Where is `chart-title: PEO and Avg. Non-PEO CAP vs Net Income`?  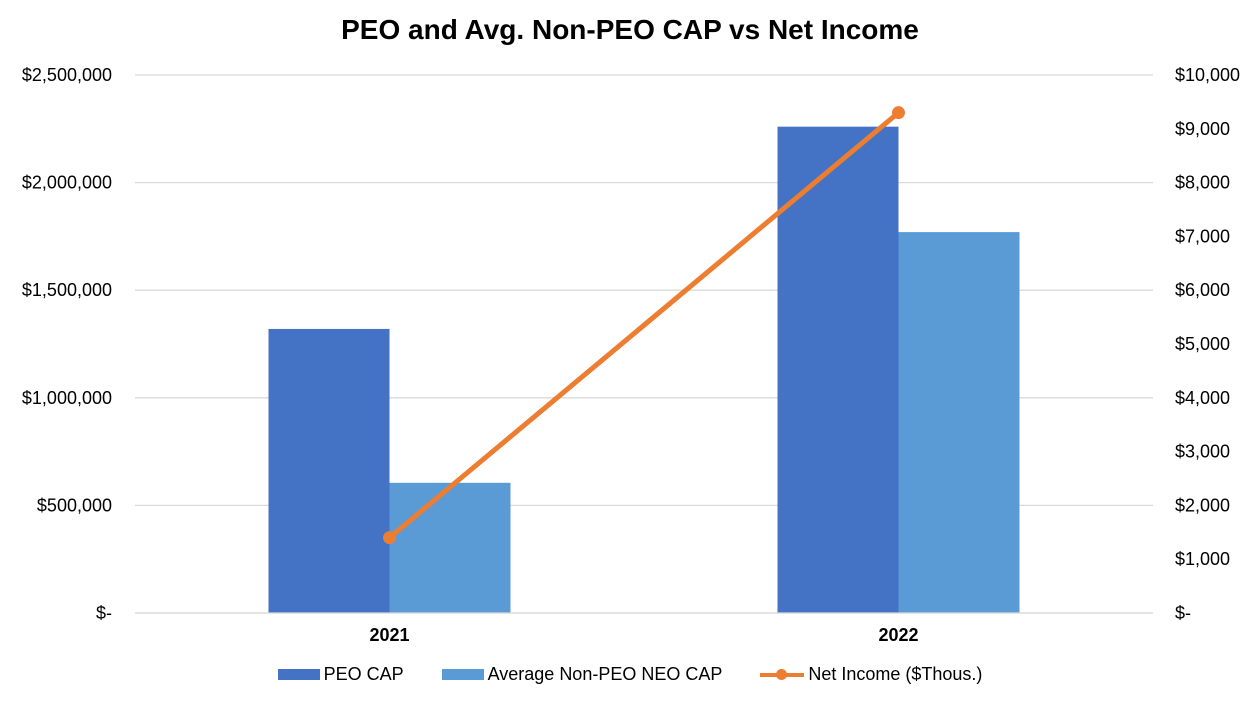
chart-title: PEO and Avg. Non-PEO CAP vs Net Income is located at coordinates (630, 29).